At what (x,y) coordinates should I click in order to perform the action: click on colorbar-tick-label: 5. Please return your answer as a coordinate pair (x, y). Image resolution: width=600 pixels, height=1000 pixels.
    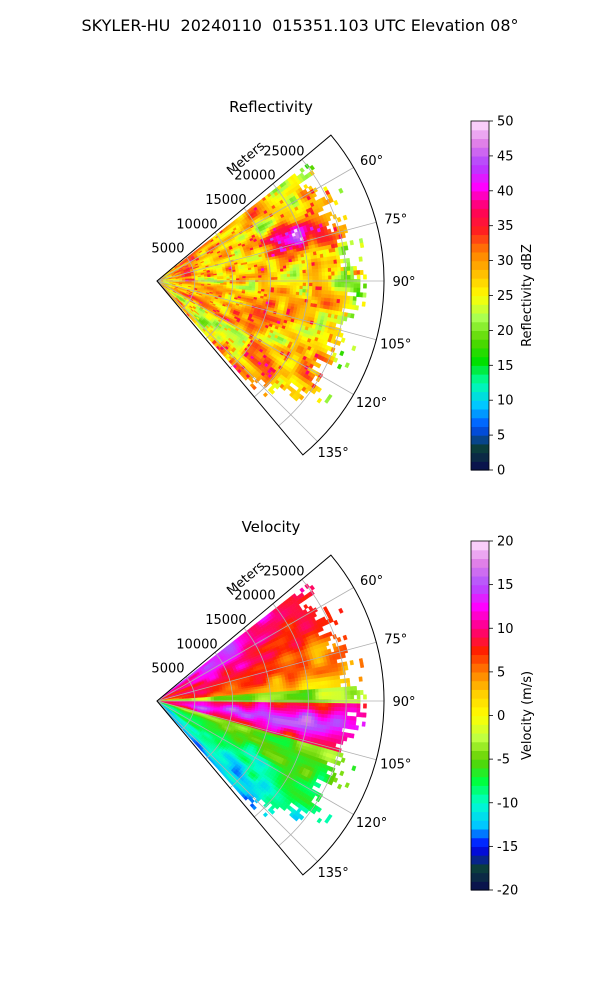
    Looking at the image, I should click on (501, 436).